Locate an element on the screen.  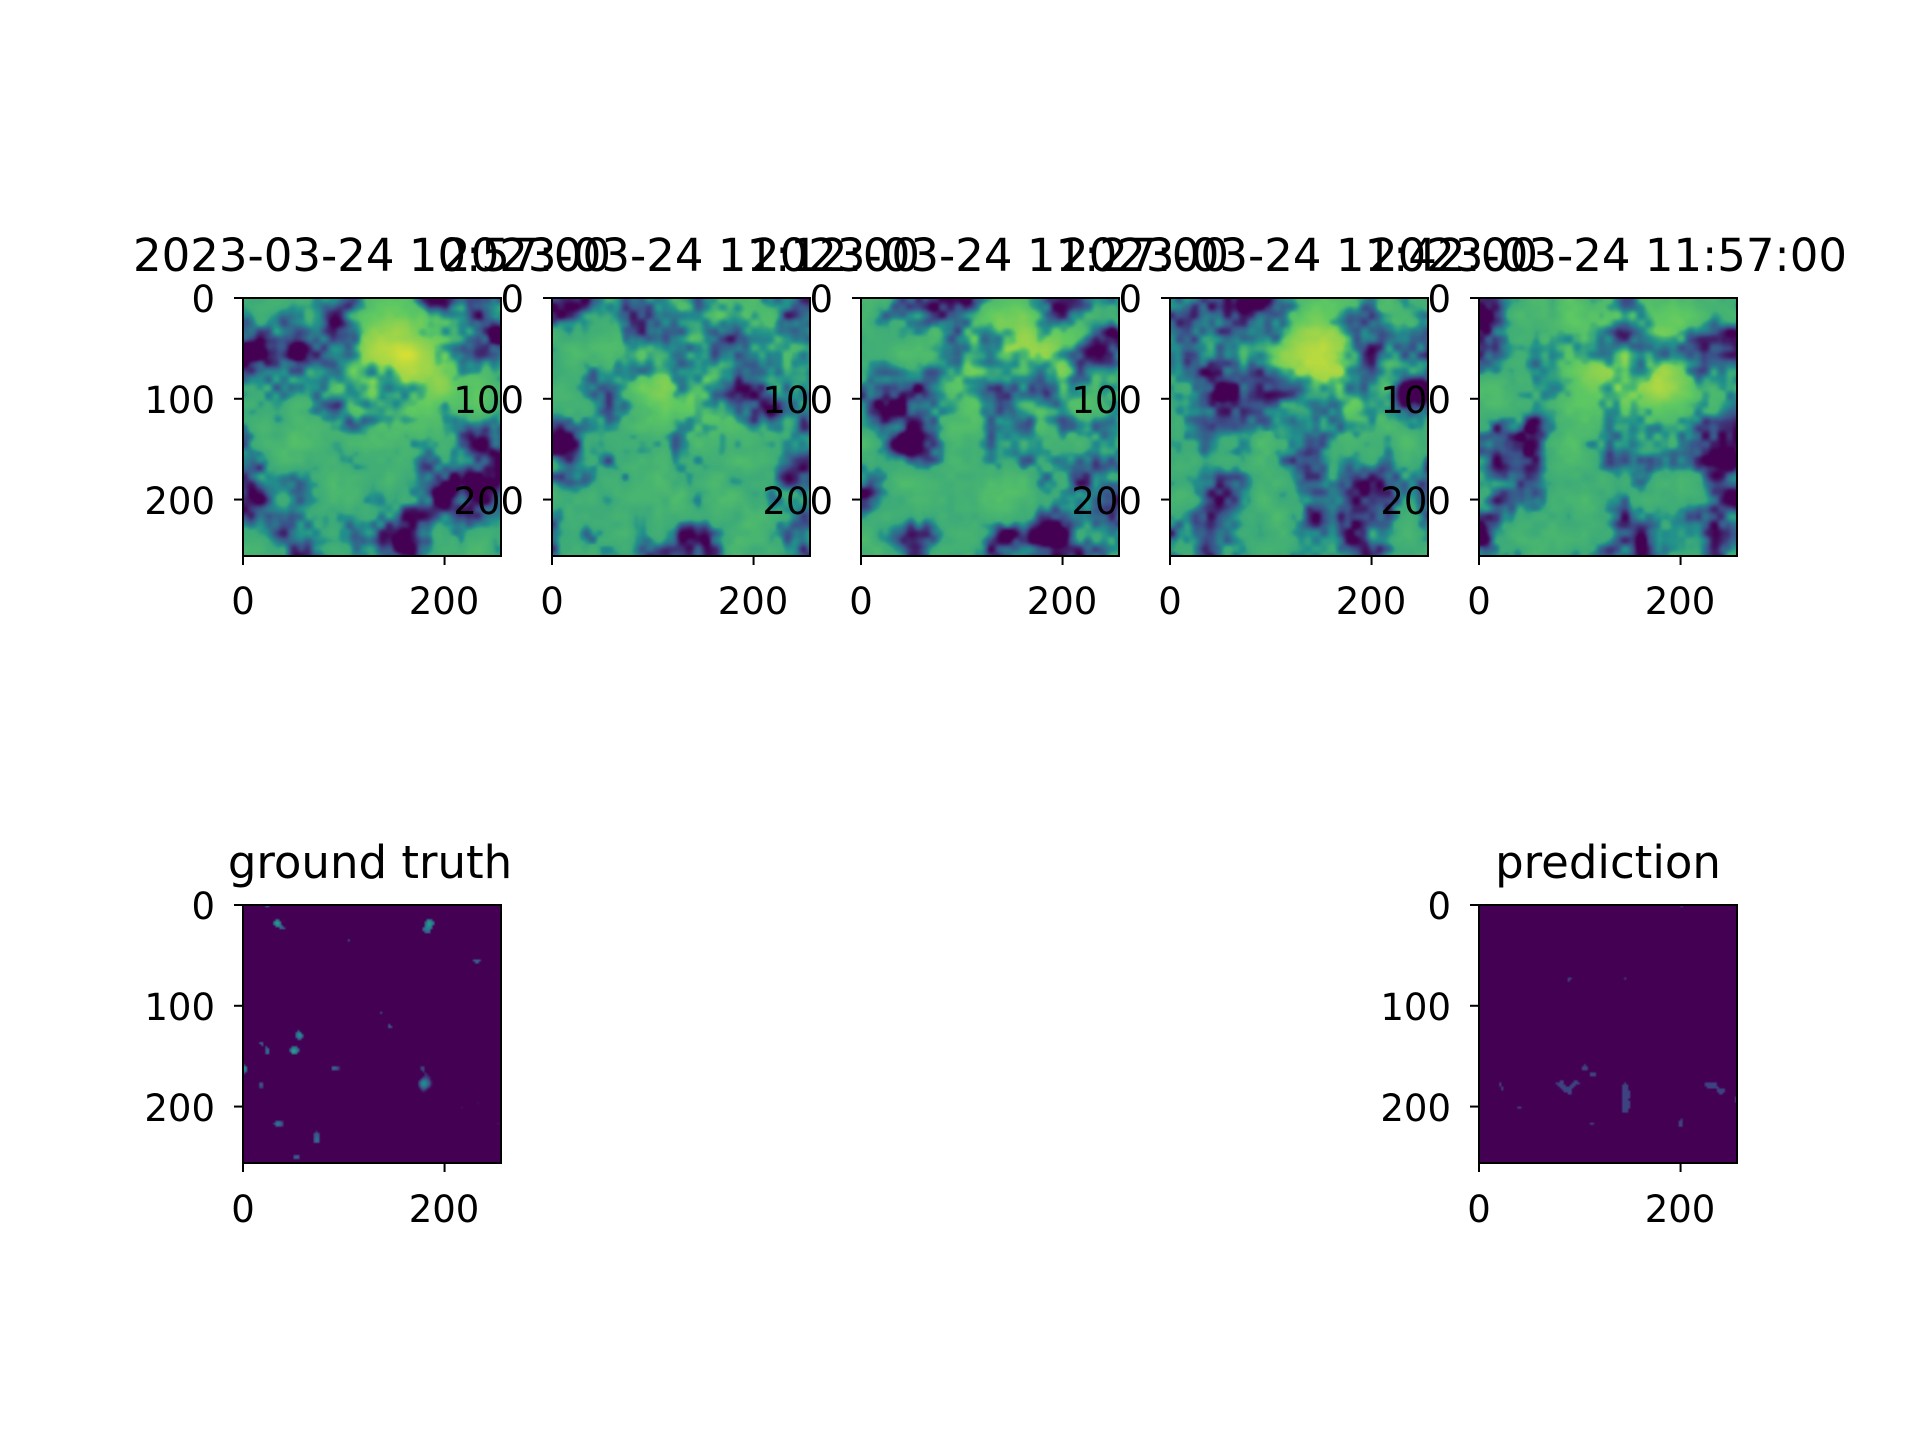
panel-sat-3: 2023-03-24 11:27:00 0 100 200 0 200 is located at coordinates (990, 426).